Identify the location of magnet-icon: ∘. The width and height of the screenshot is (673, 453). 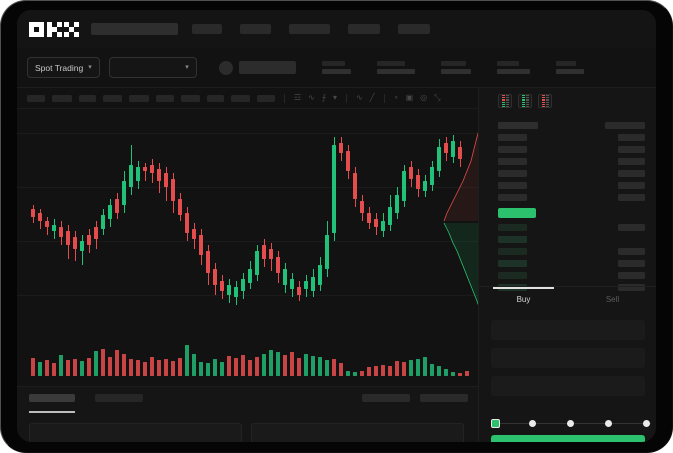
(396, 97).